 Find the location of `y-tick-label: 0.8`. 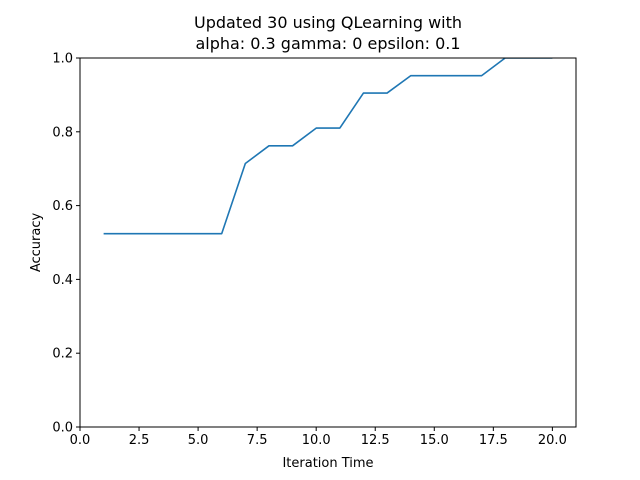

y-tick-label: 0.8 is located at coordinates (62, 132).